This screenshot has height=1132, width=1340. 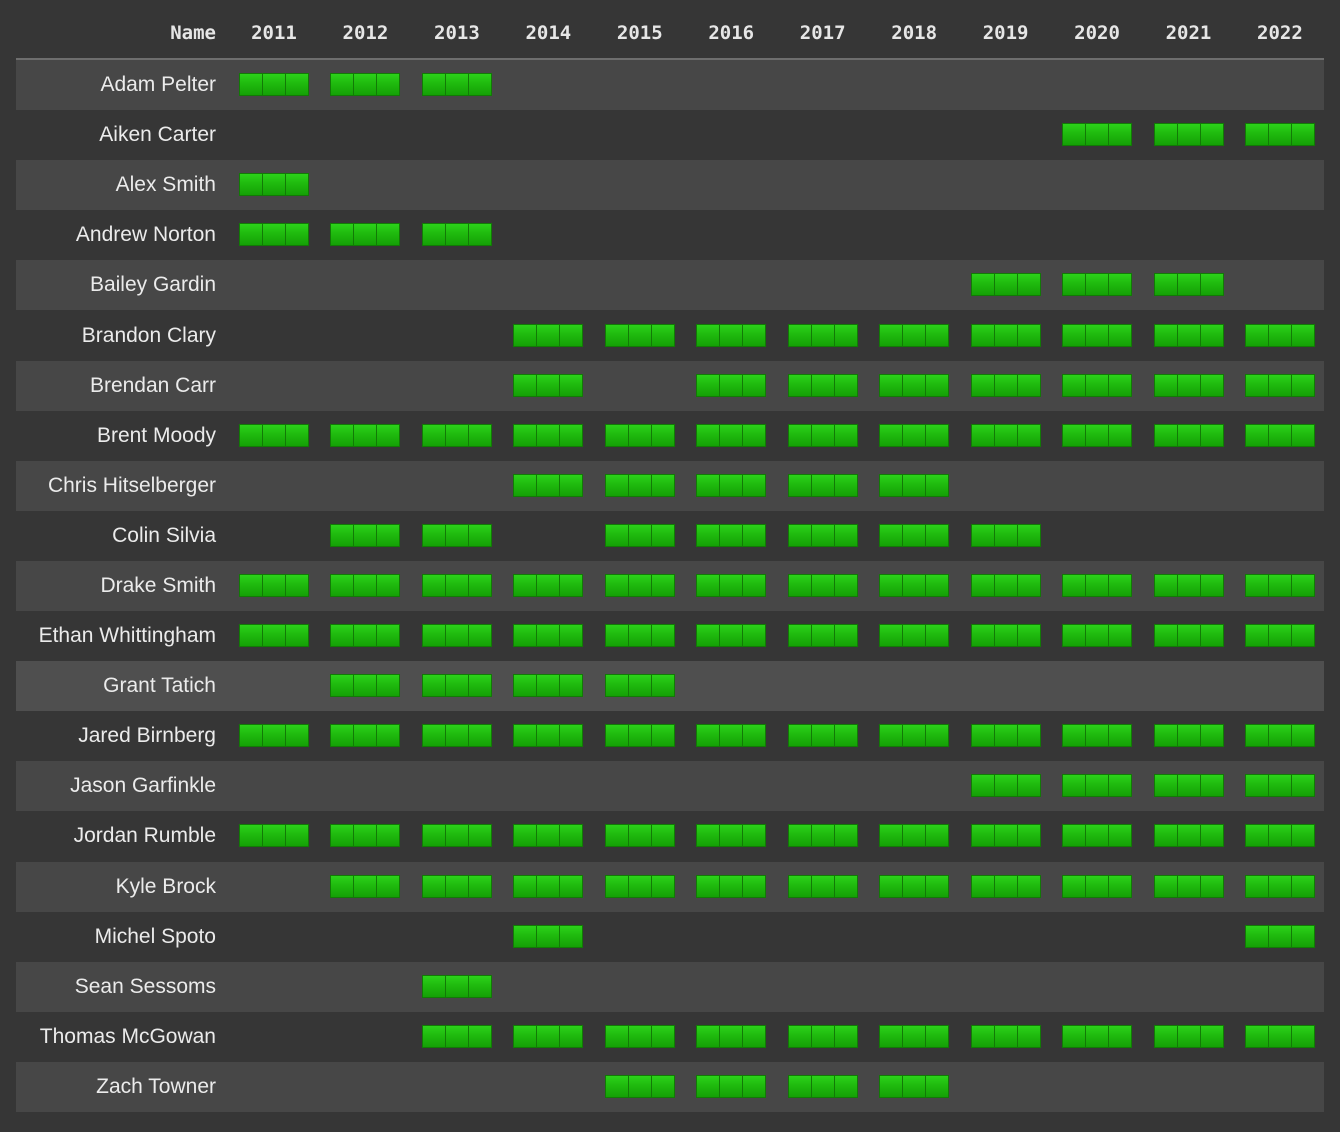 What do you see at coordinates (670, 636) in the screenshot?
I see `table-row: Ethan Whittingham` at bounding box center [670, 636].